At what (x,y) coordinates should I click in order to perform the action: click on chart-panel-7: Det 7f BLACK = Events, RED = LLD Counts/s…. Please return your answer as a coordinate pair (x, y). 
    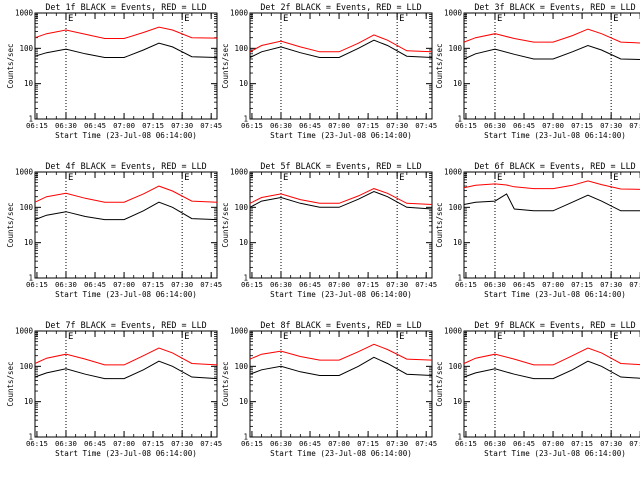
    Looking at the image, I should click on (114, 389).